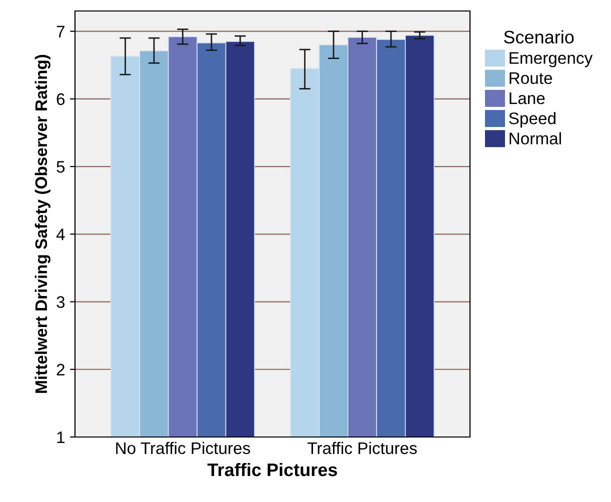 Image resolution: width=611 pixels, height=502 pixels. I want to click on y-tick-label: 6, so click(60, 99).